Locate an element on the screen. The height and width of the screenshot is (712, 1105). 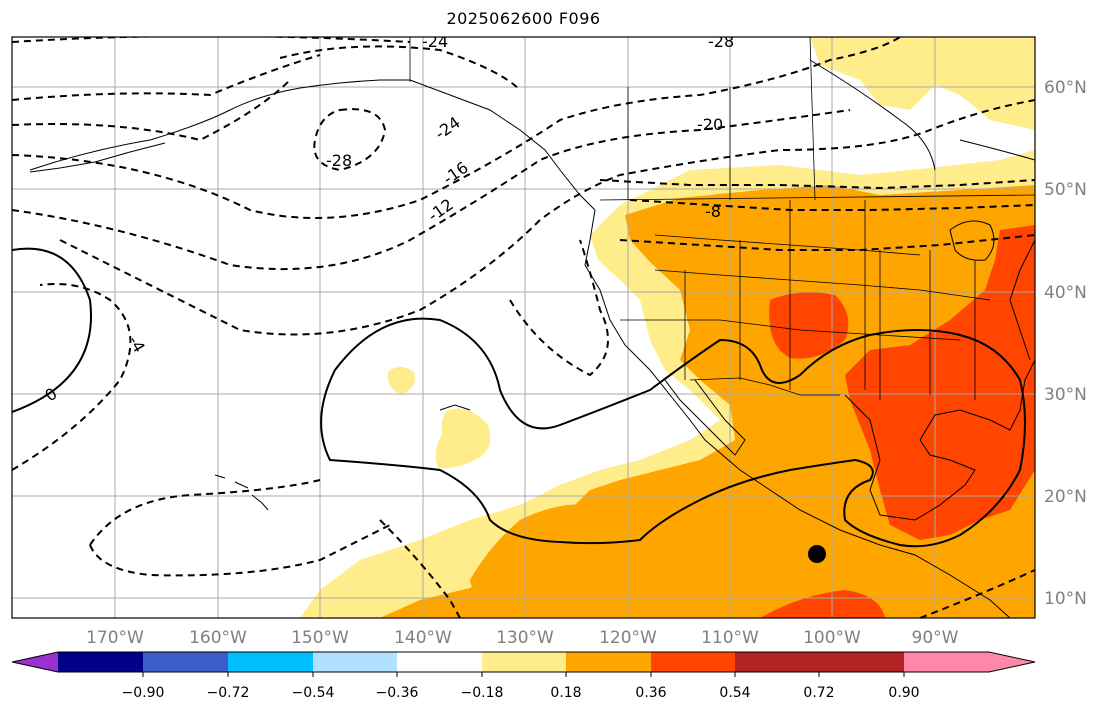
colorbar-label: 0.72 is located at coordinates (818, 693).